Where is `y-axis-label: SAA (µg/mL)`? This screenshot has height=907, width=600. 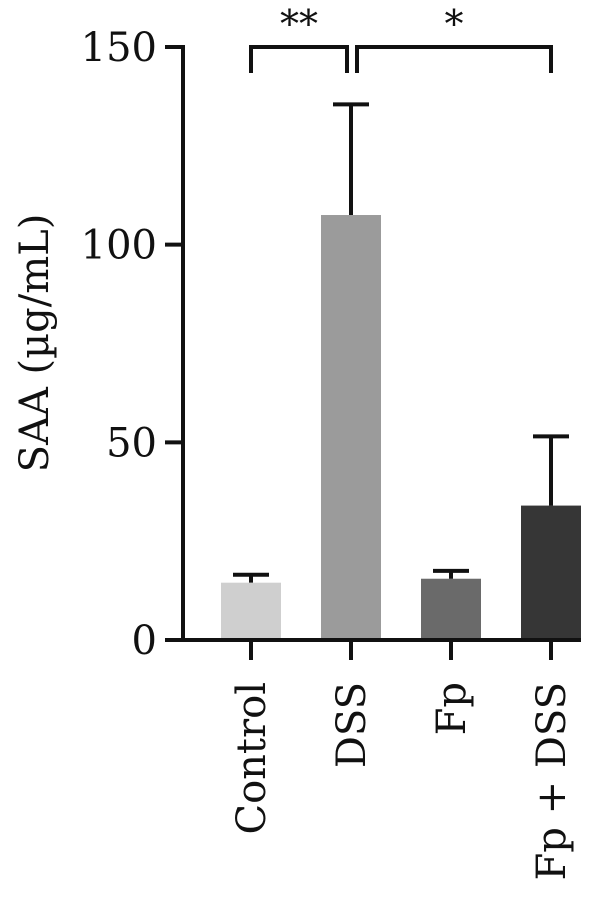 y-axis-label: SAA (µg/mL) is located at coordinates (35, 343).